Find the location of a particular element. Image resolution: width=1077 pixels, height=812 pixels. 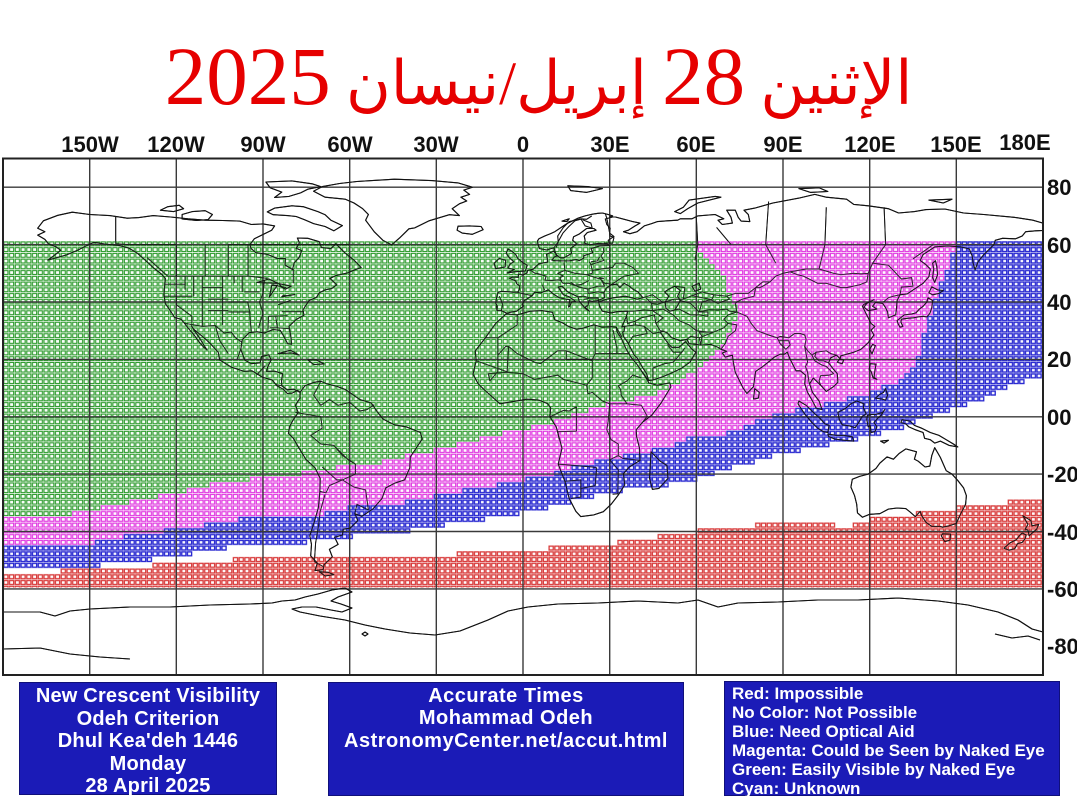

svg-text: 60 is located at coordinates (1059, 245).